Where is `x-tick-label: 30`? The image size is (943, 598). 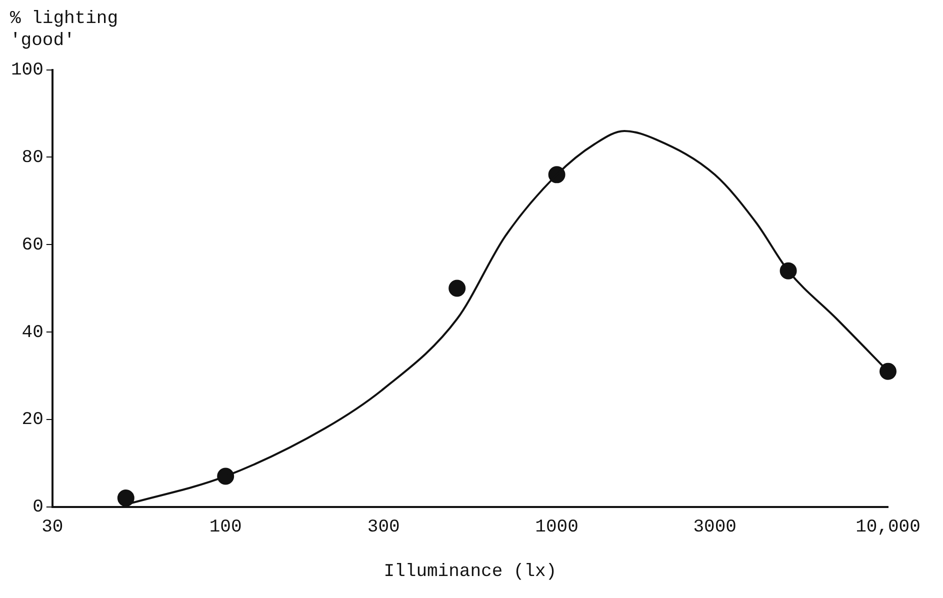 x-tick-label: 30 is located at coordinates (53, 527).